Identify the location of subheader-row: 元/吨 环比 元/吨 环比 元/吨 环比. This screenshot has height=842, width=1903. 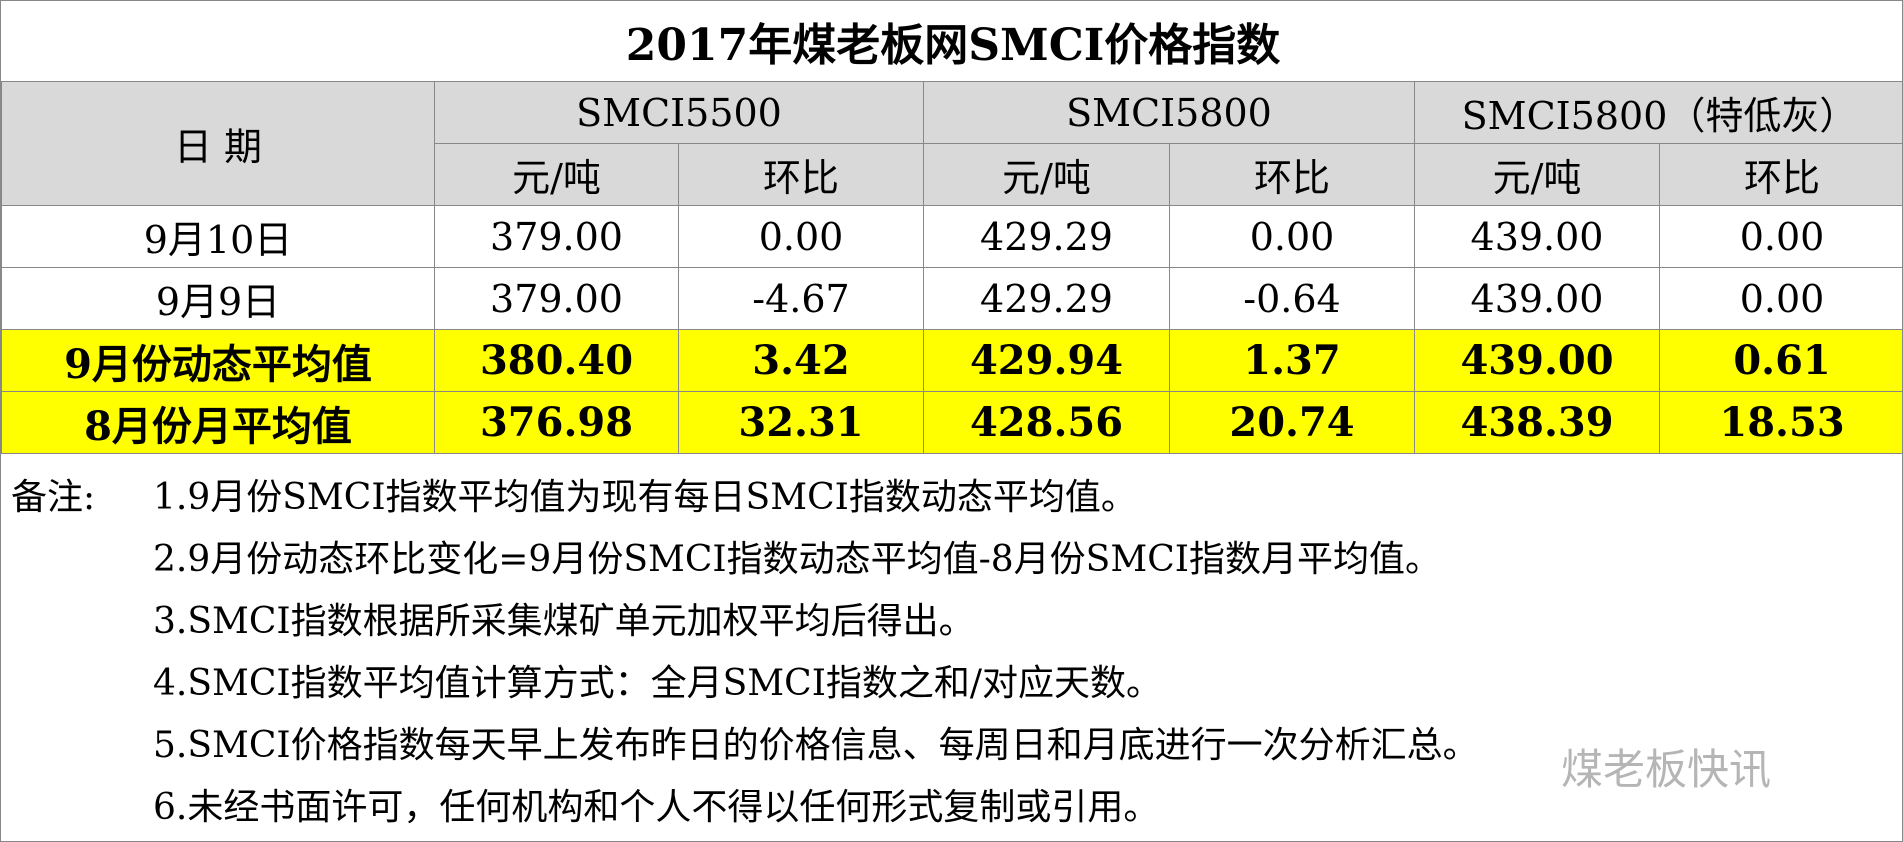
(952, 174).